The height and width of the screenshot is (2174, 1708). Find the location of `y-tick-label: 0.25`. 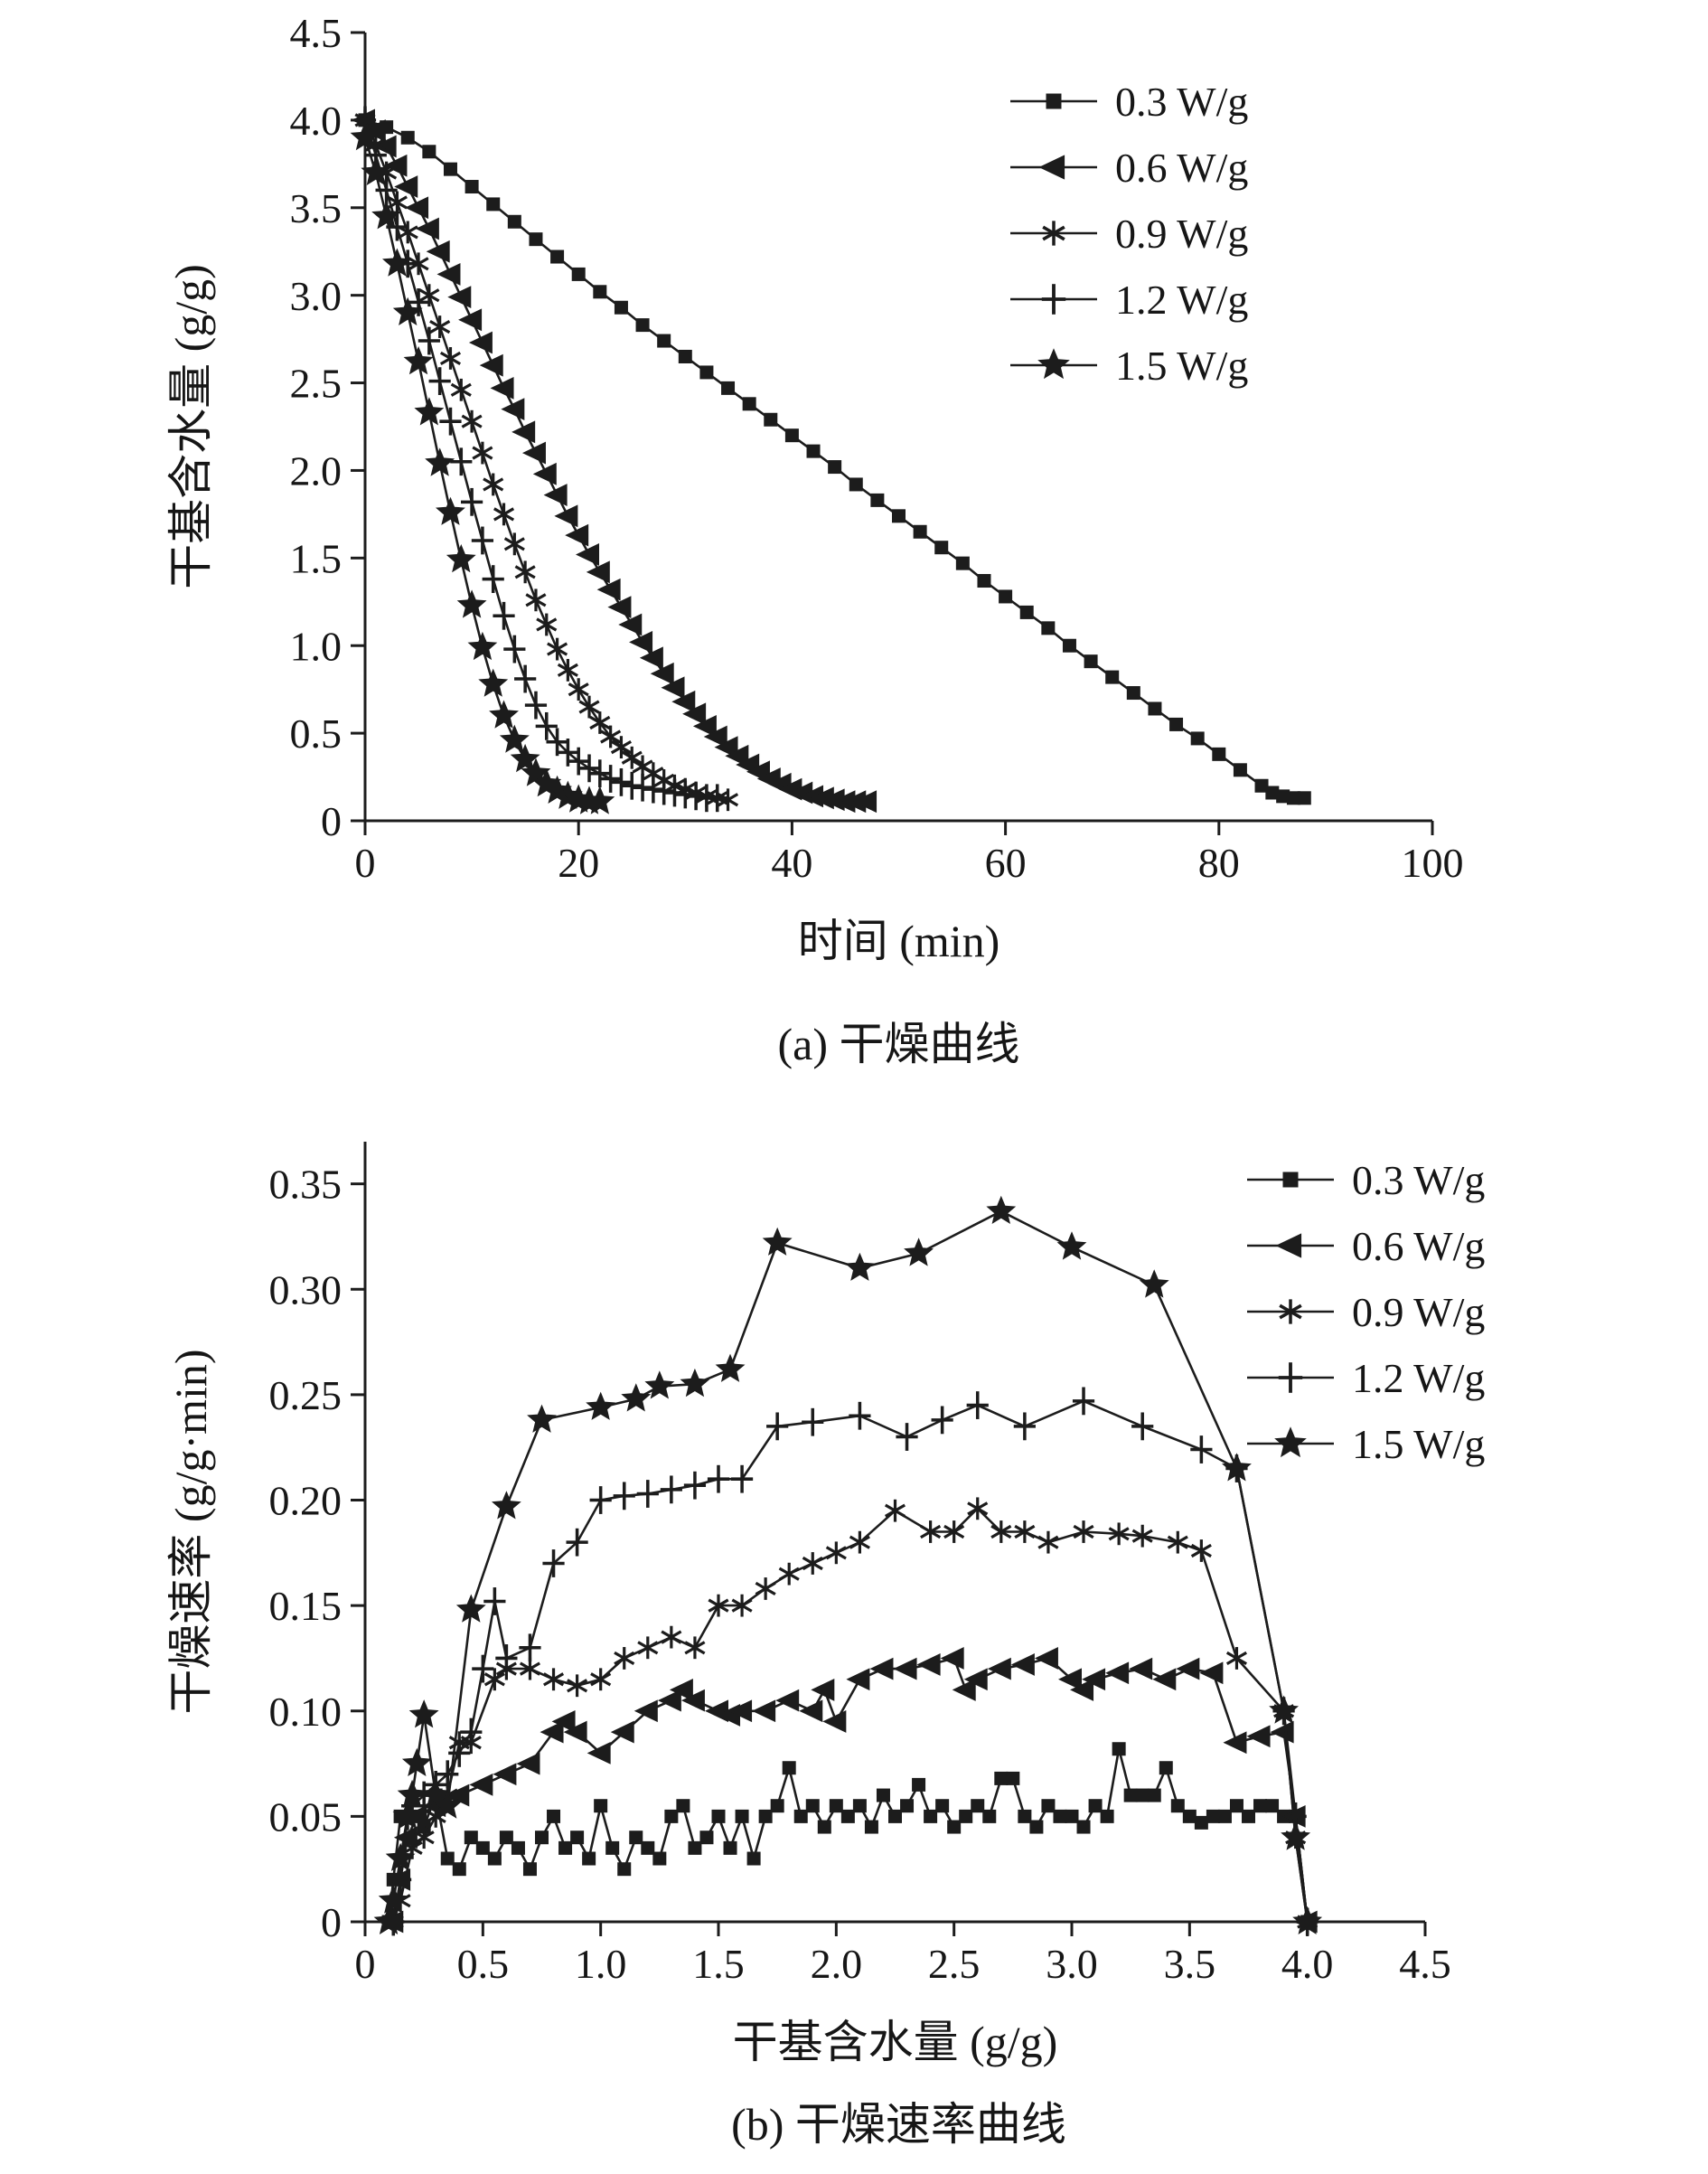

y-tick-label: 0.25 is located at coordinates (306, 1395).